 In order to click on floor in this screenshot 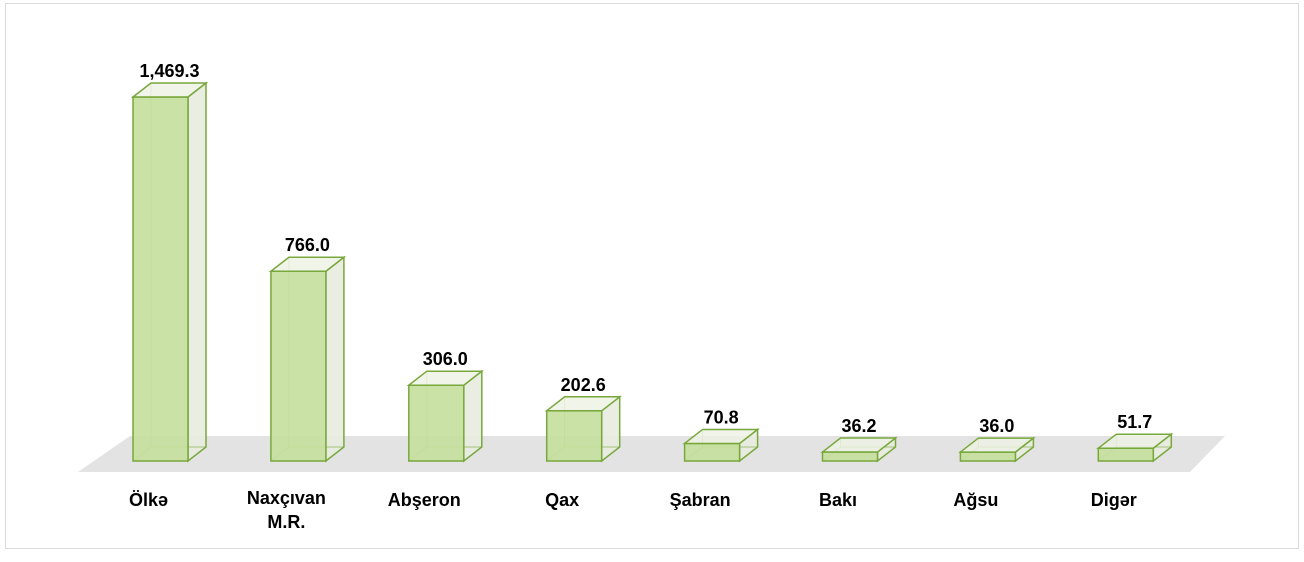, I will do `click(651, 454)`.